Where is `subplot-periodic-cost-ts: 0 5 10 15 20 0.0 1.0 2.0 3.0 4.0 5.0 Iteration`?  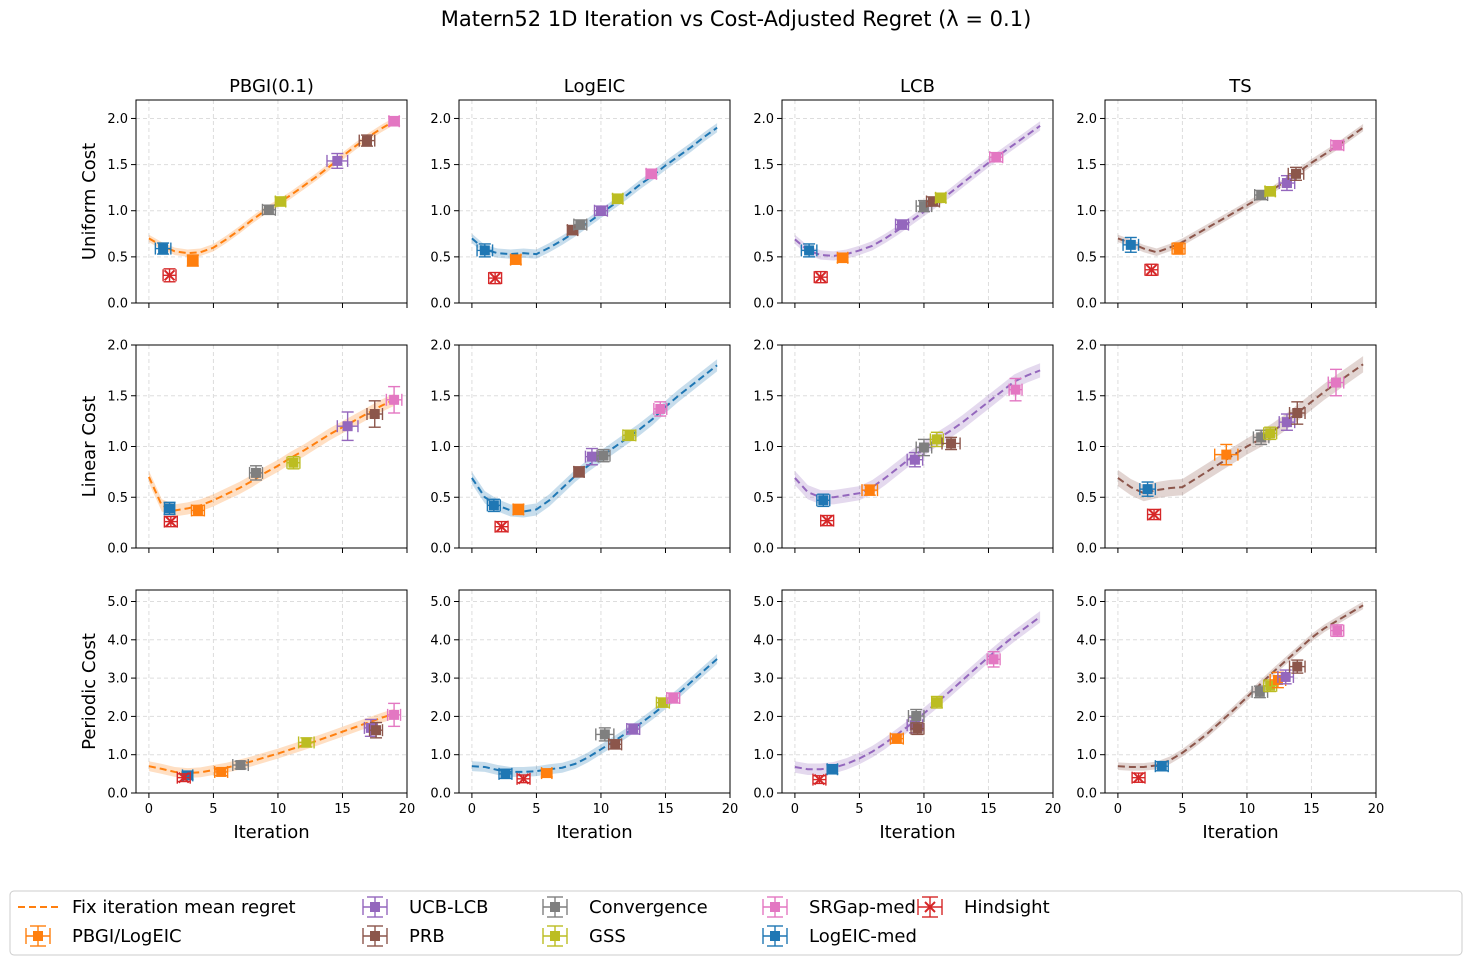
subplot-periodic-cost-ts: 0 5 10 15 20 0.0 1.0 2.0 3.0 4.0 5.0 Iteration is located at coordinates (1230, 716).